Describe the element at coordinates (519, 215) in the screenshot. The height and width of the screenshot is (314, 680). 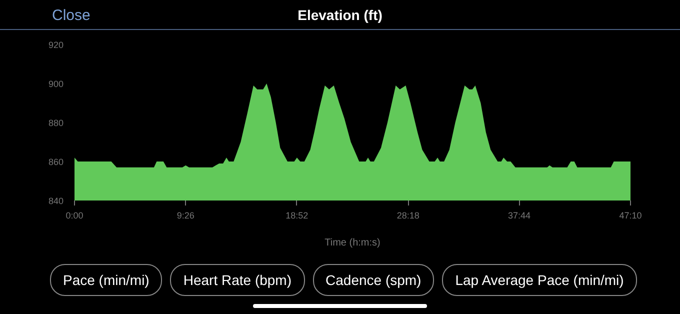
I see `x-tick-label: 37:44` at that location.